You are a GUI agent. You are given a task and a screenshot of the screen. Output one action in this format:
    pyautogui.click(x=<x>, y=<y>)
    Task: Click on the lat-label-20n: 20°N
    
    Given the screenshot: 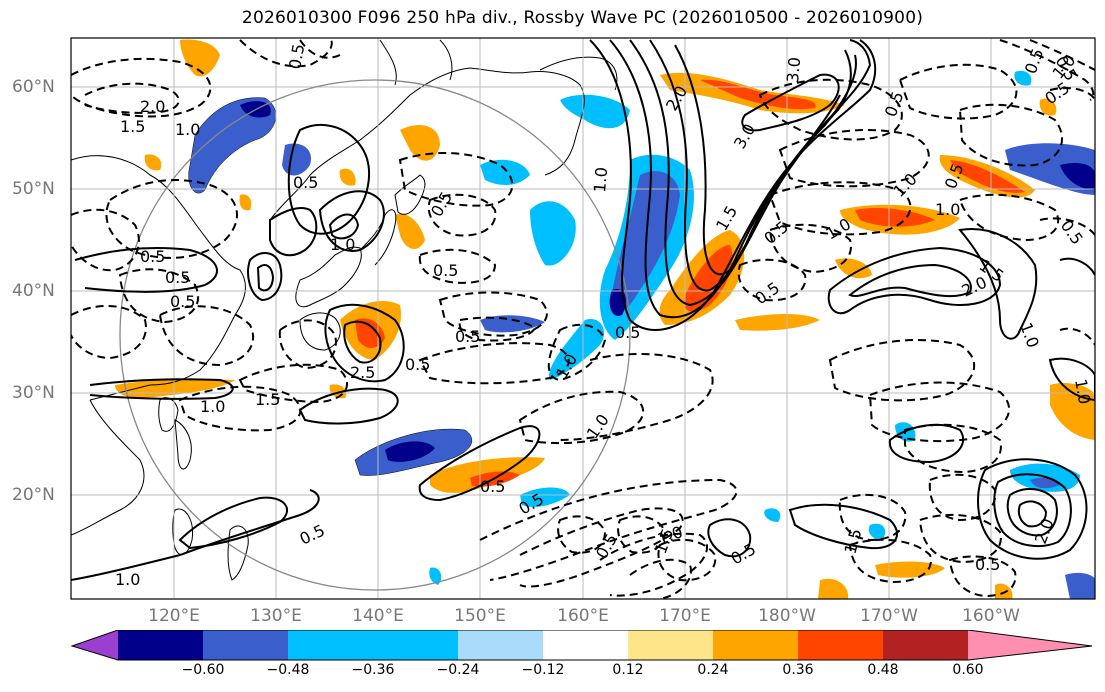 What is the action you would take?
    pyautogui.click(x=33, y=495)
    